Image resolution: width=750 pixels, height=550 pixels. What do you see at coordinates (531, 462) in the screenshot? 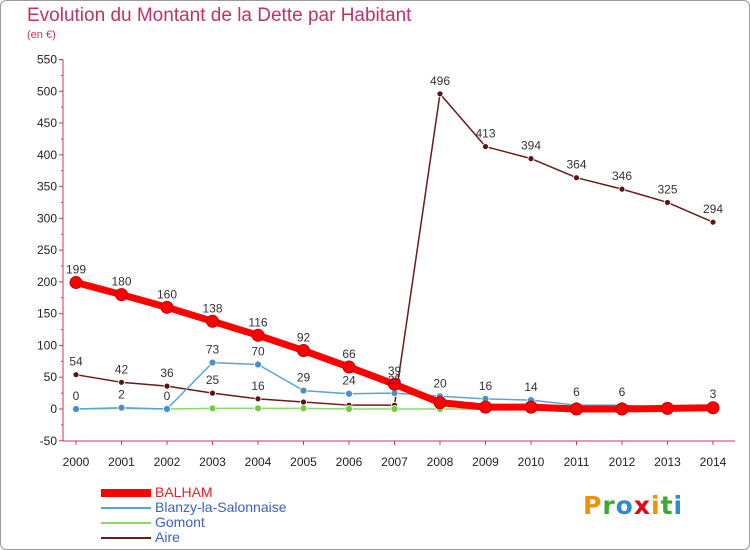
I see `x-tick-label: 2010` at bounding box center [531, 462].